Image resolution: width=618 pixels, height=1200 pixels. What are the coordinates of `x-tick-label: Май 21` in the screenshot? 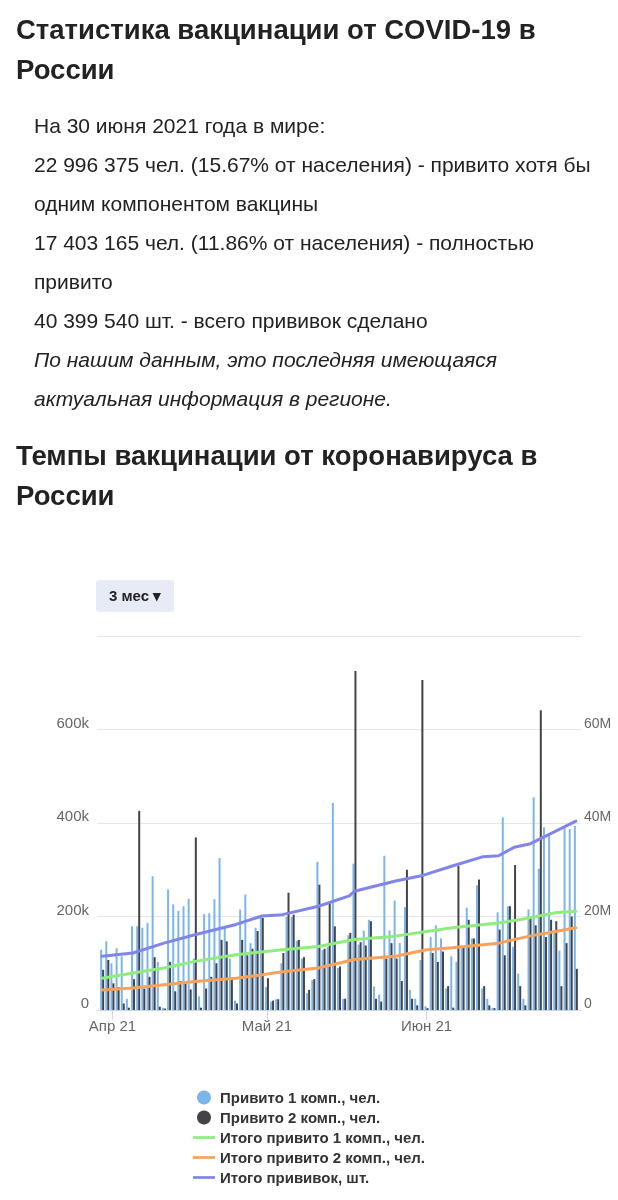 It's located at (267, 1025).